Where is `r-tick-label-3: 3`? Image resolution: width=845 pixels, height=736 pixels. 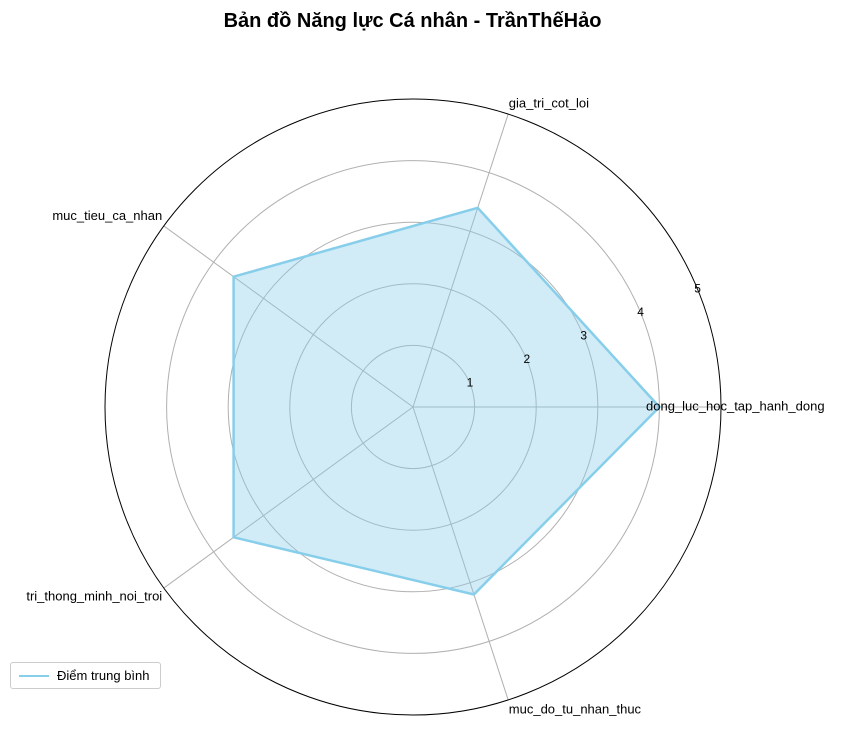 r-tick-label-3: 3 is located at coordinates (583, 335).